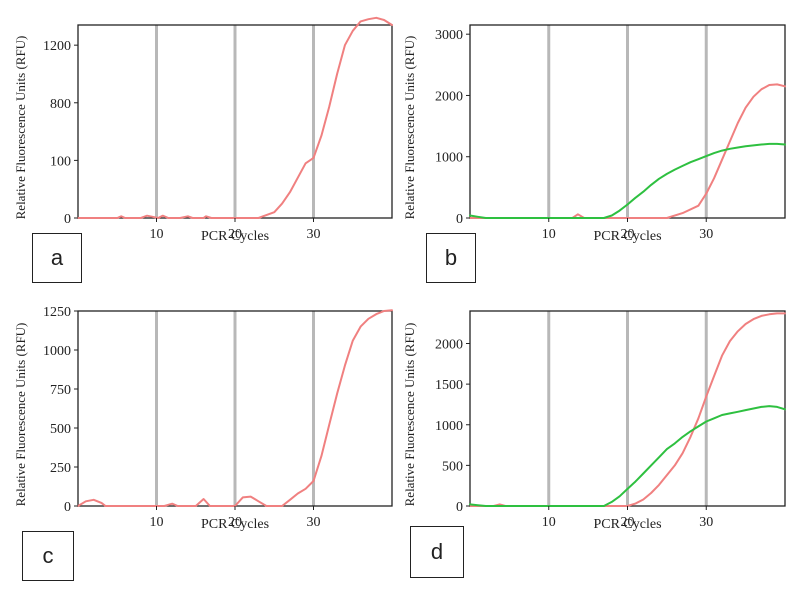  I want to click on y-tick-label-1500: 1500, so click(449, 385).